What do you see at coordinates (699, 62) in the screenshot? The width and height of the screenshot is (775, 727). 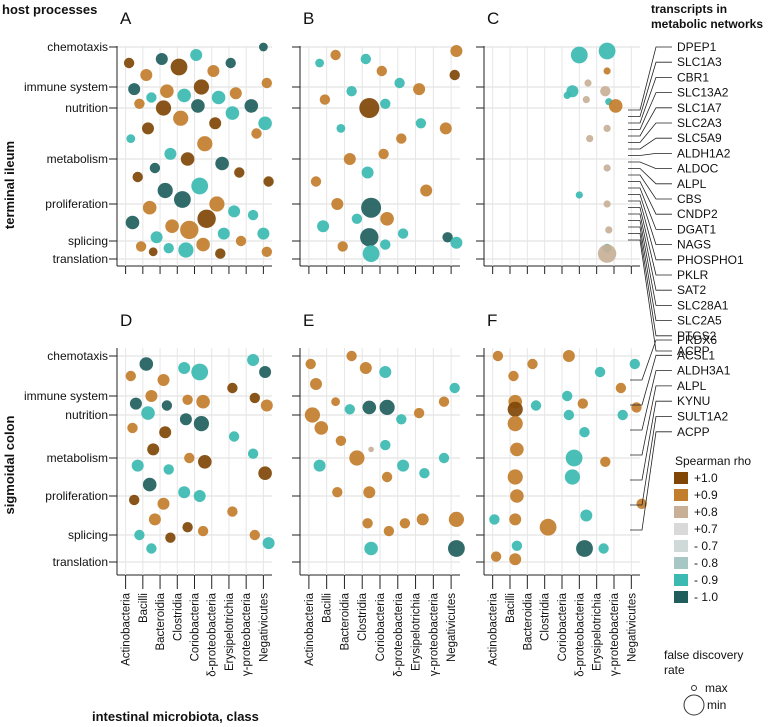 I see `ileum-transcript-label: SLC1A3` at bounding box center [699, 62].